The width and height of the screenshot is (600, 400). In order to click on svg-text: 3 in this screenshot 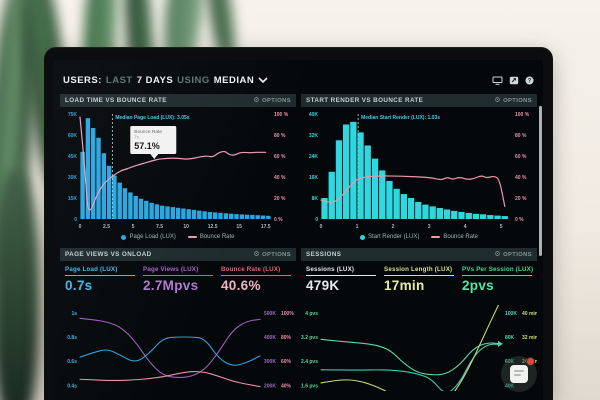, I will do `click(429, 227)`.